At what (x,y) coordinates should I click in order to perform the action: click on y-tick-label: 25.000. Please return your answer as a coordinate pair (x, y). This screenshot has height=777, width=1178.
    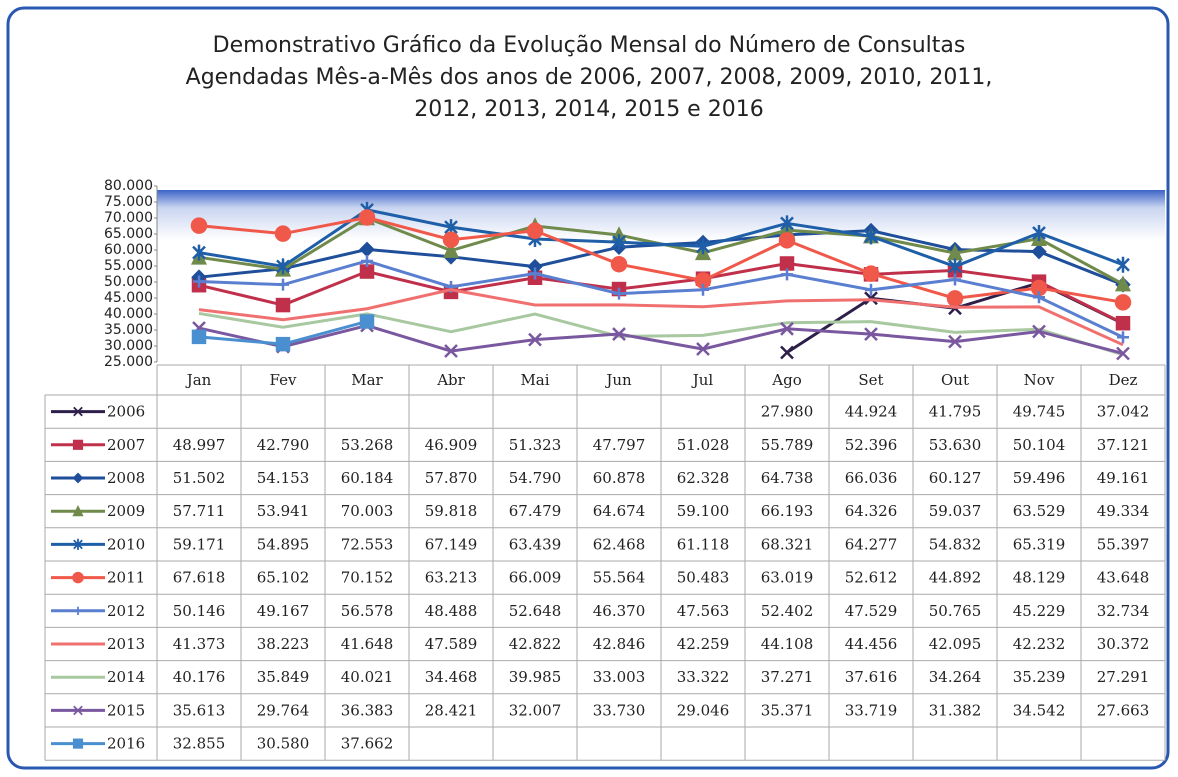
    Looking at the image, I should click on (128, 362).